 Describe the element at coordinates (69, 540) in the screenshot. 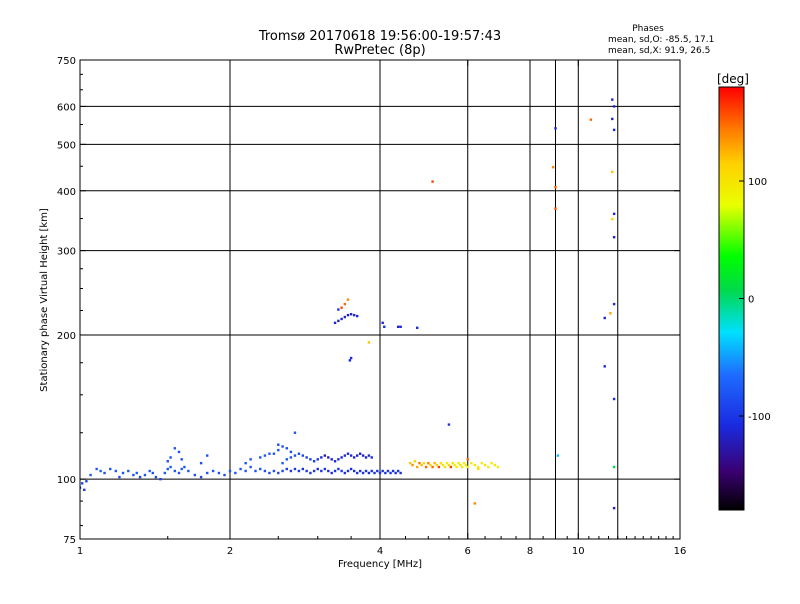

I see `y-tick-label: 75` at that location.